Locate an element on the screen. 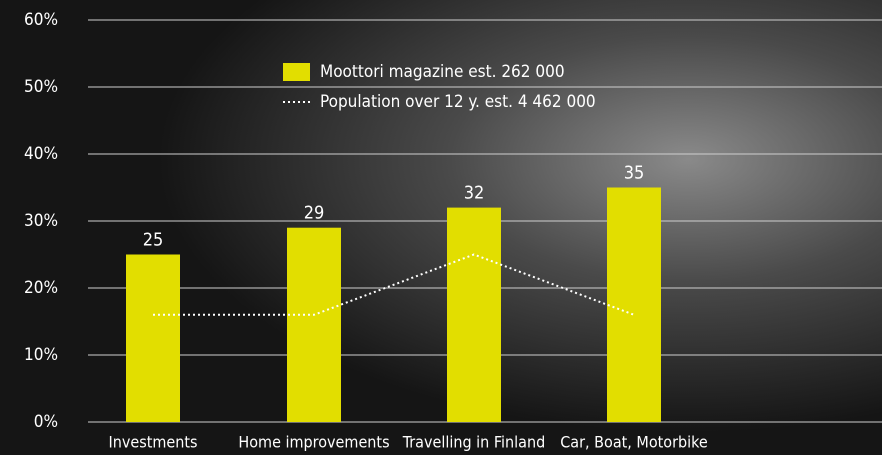 The height and width of the screenshot is (455, 882). x-tick-label: Home improvements is located at coordinates (313, 442).